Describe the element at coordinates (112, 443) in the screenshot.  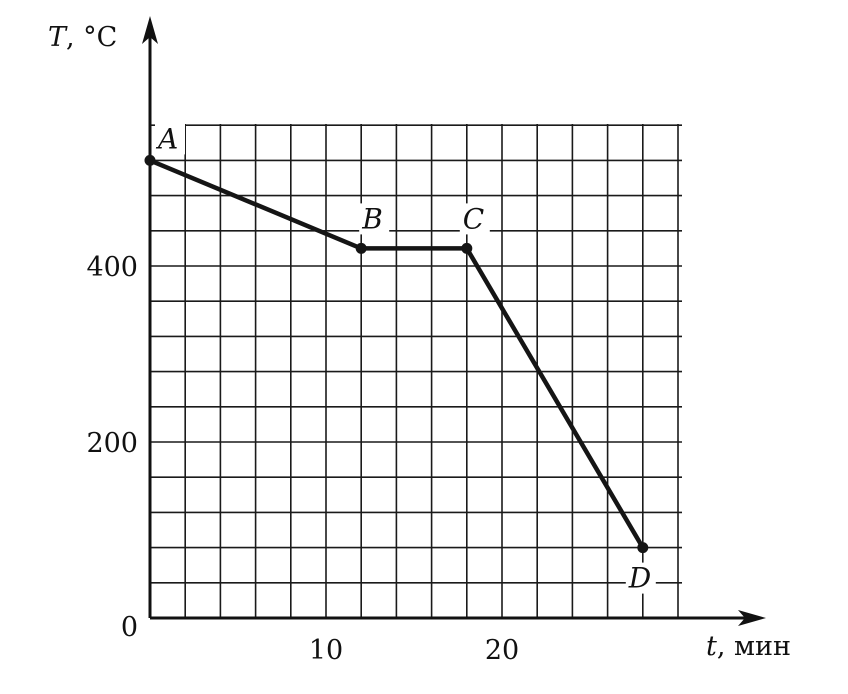
I see `y-tick-label: 200` at that location.